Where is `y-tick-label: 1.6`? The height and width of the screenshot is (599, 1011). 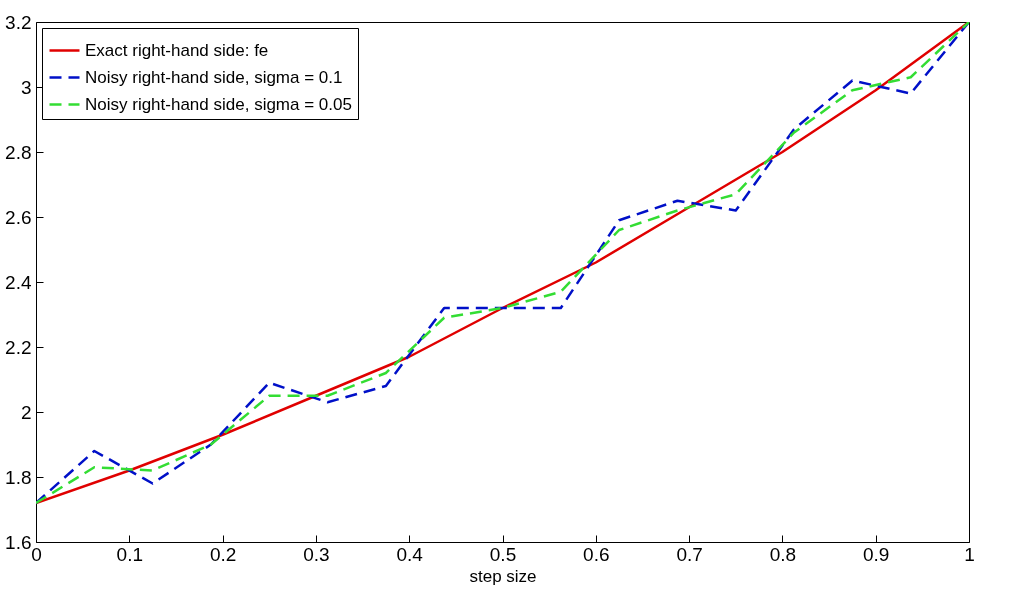
y-tick-label: 1.6 is located at coordinates (18, 542).